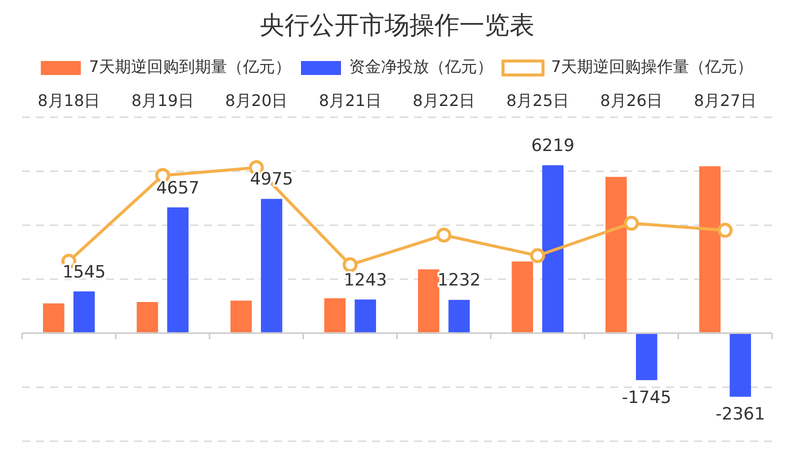 The width and height of the screenshot is (794, 463). Describe the element at coordinates (190, 66) in the screenshot. I see `legend-label: 7天期逆回购到期量（亿元）` at that location.